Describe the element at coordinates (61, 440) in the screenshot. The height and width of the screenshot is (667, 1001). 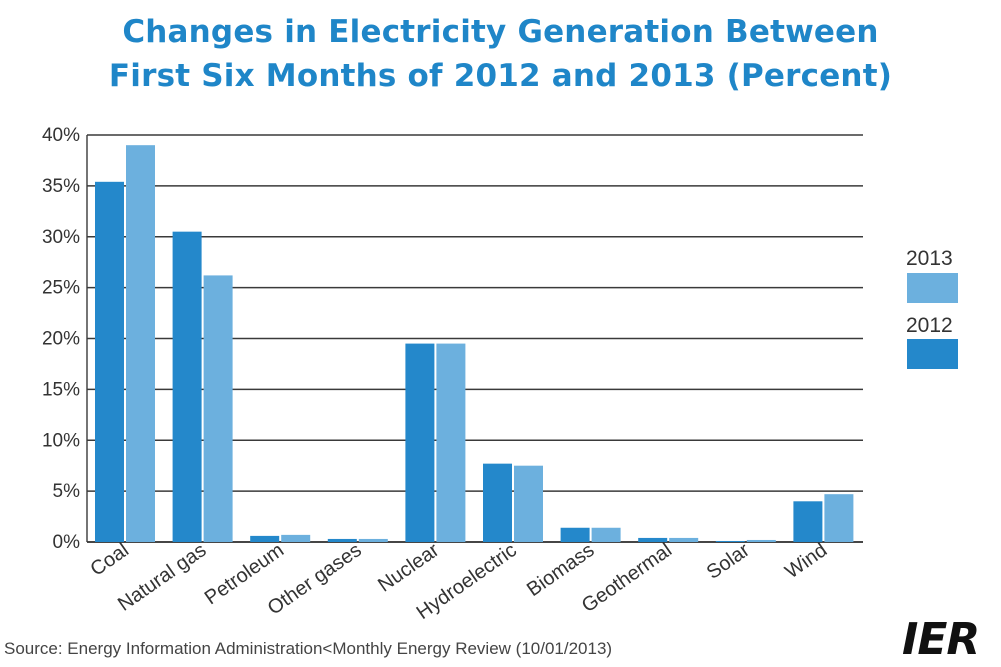
I see `y-tick-label: 10%` at that location.